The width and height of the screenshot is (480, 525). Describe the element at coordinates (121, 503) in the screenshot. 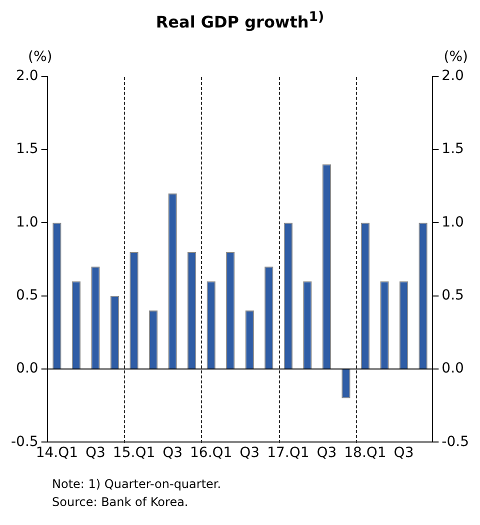

I see `source-note: Source: Bank of Korea.` at that location.